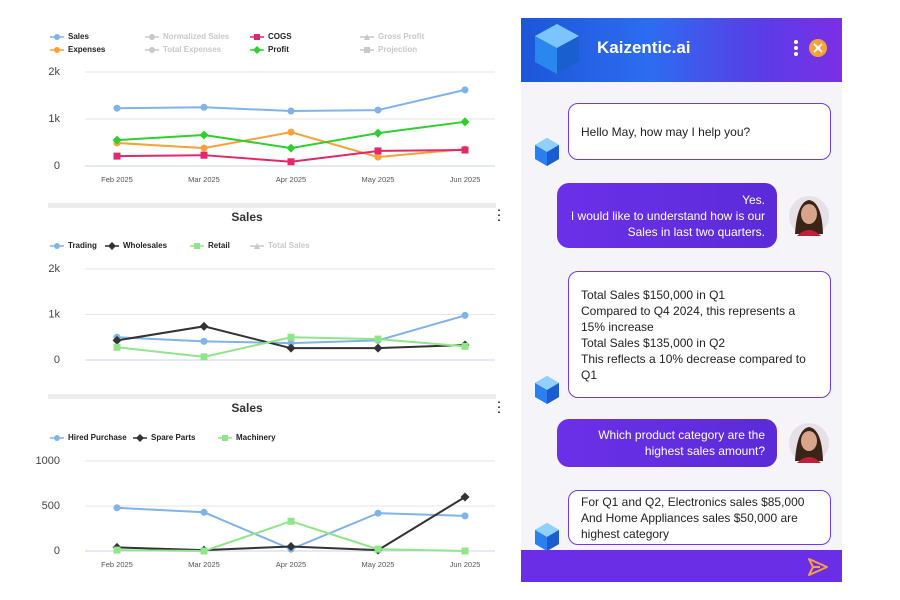 Image resolution: width=900 pixels, height=600 pixels. I want to click on legend-label: Total Expenses, so click(192, 49).